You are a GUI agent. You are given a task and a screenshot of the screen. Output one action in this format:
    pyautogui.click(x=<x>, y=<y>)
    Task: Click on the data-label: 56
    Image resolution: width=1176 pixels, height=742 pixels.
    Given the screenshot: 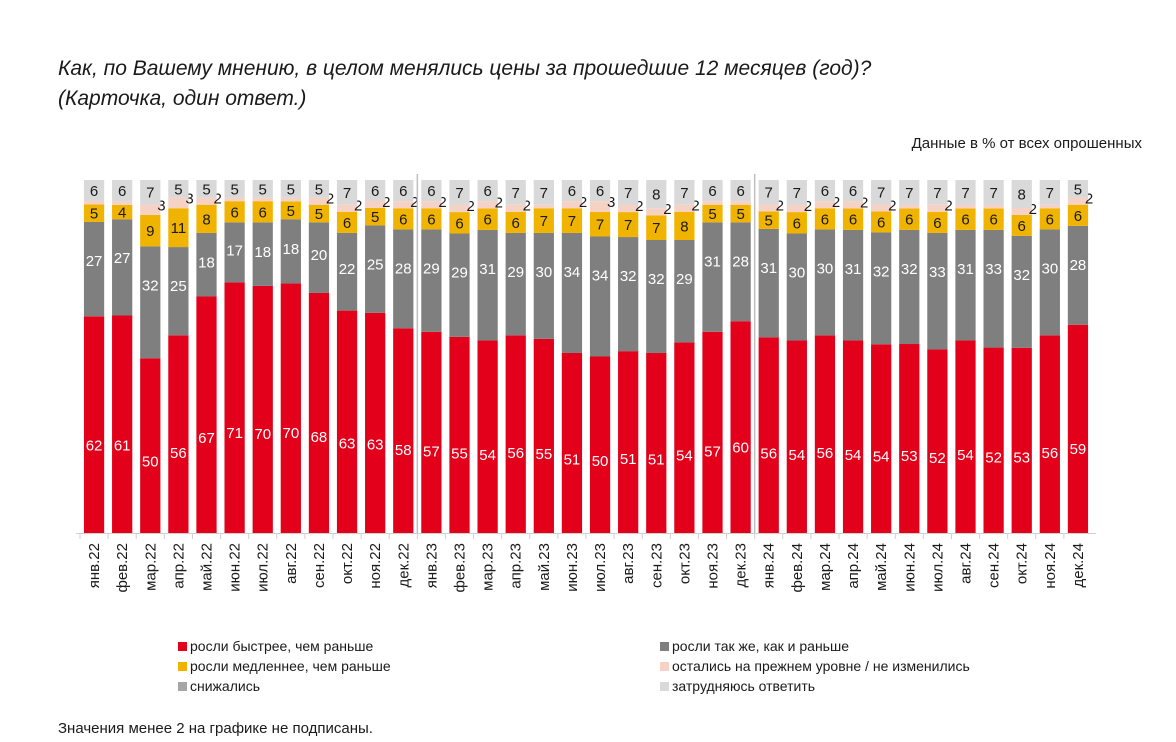 What is the action you would take?
    pyautogui.click(x=178, y=453)
    